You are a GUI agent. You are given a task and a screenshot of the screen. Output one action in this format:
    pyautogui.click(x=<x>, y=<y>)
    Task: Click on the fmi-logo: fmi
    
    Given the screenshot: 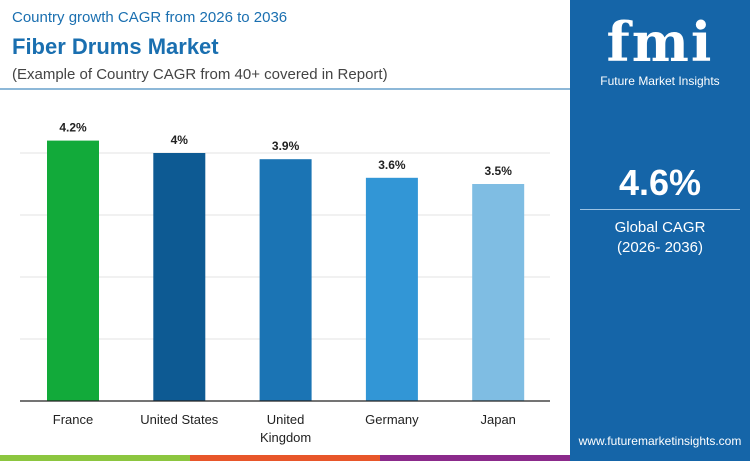 What is the action you would take?
    pyautogui.click(x=660, y=42)
    